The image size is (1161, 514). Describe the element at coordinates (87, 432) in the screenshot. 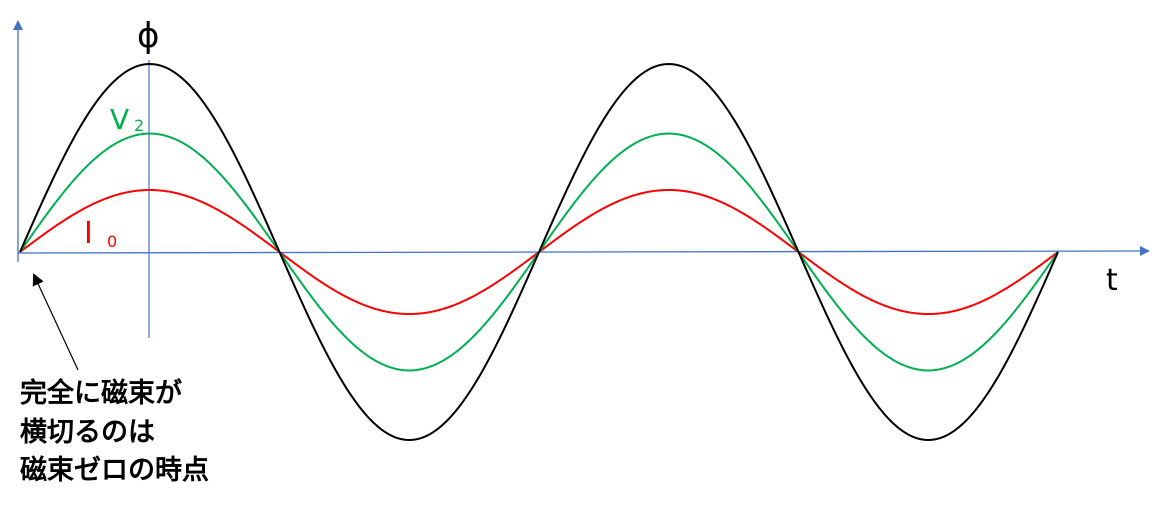

I see `annotation-line-2: 横切るのは` at that location.